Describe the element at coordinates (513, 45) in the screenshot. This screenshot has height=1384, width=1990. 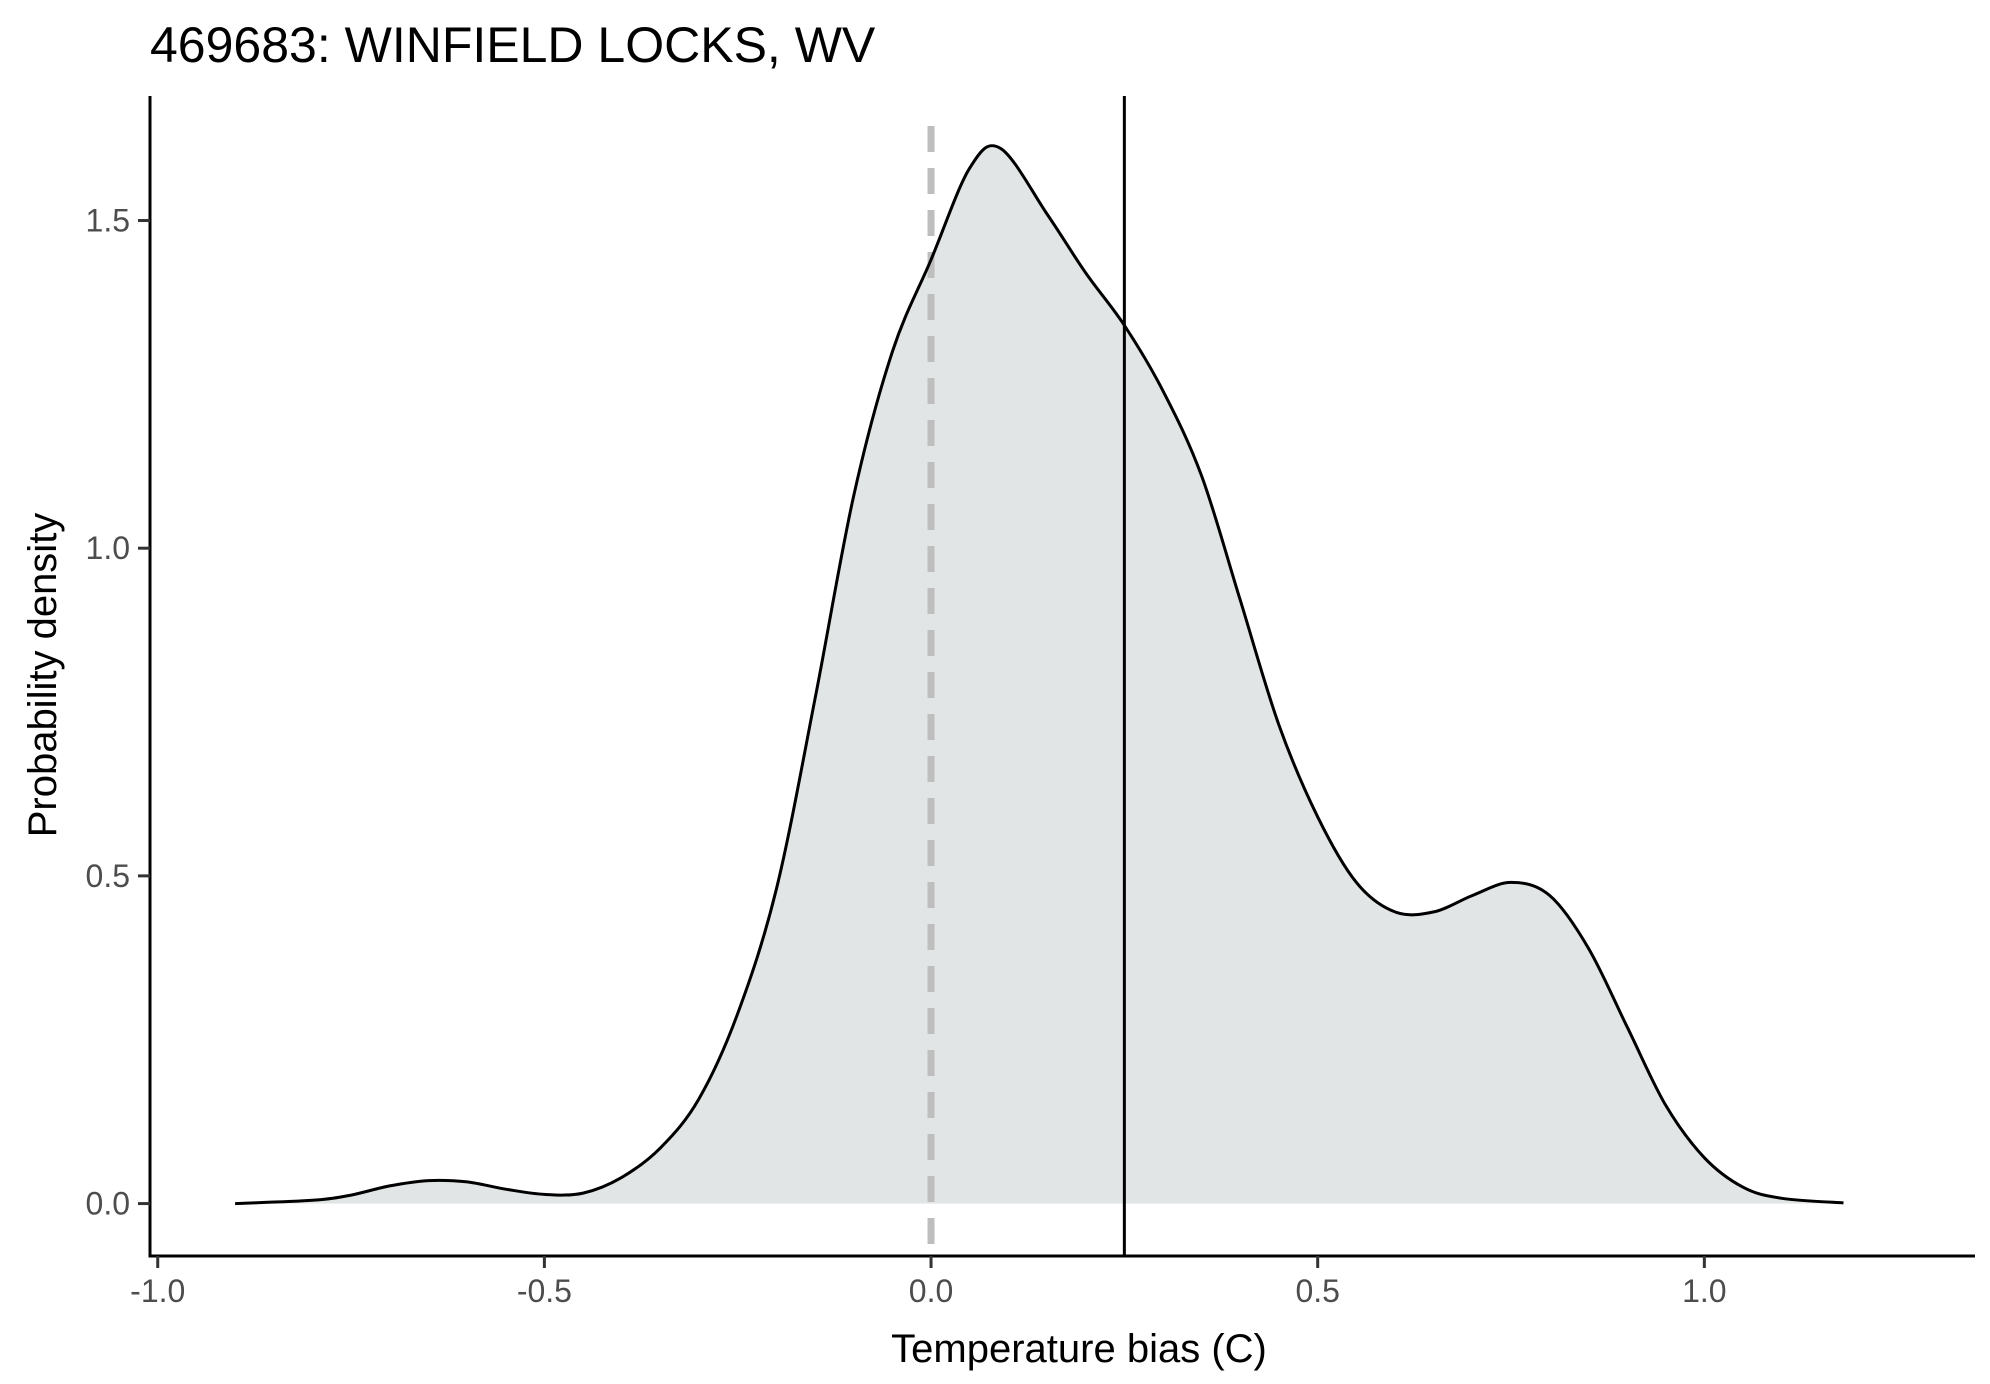
I see `chart-title: 469683: WINFIELD LOCKS, WV` at that location.